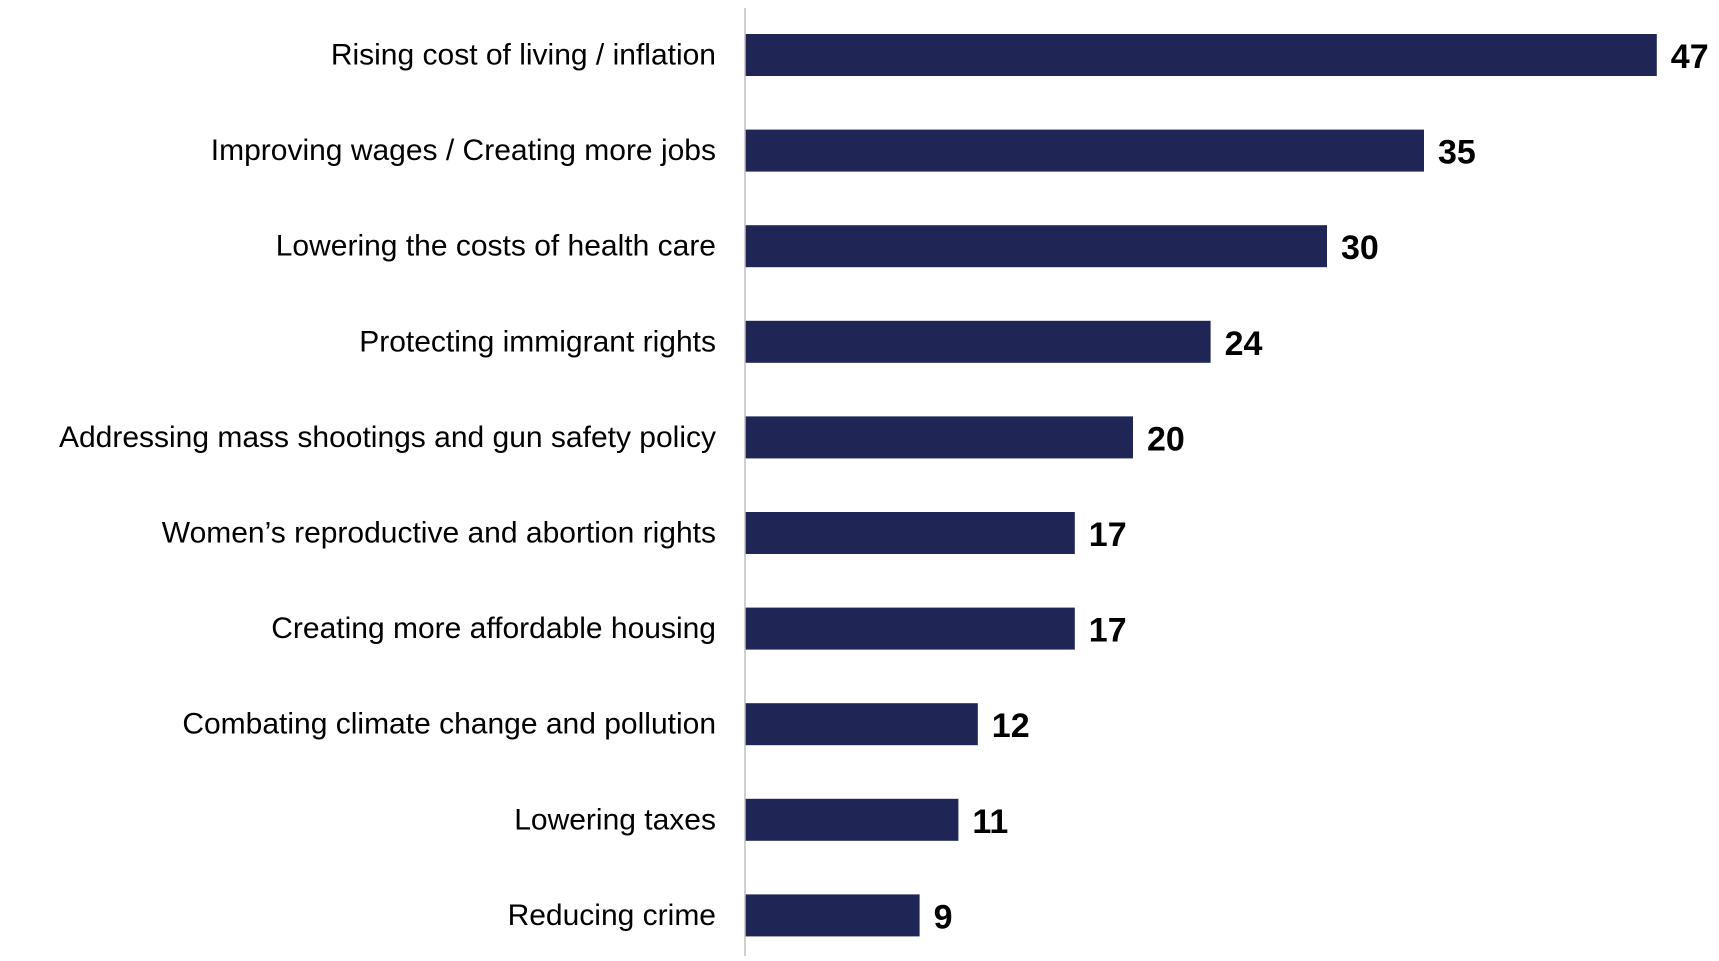 The width and height of the screenshot is (1719, 961). What do you see at coordinates (1690, 57) in the screenshot?
I see `value-label: 47` at bounding box center [1690, 57].